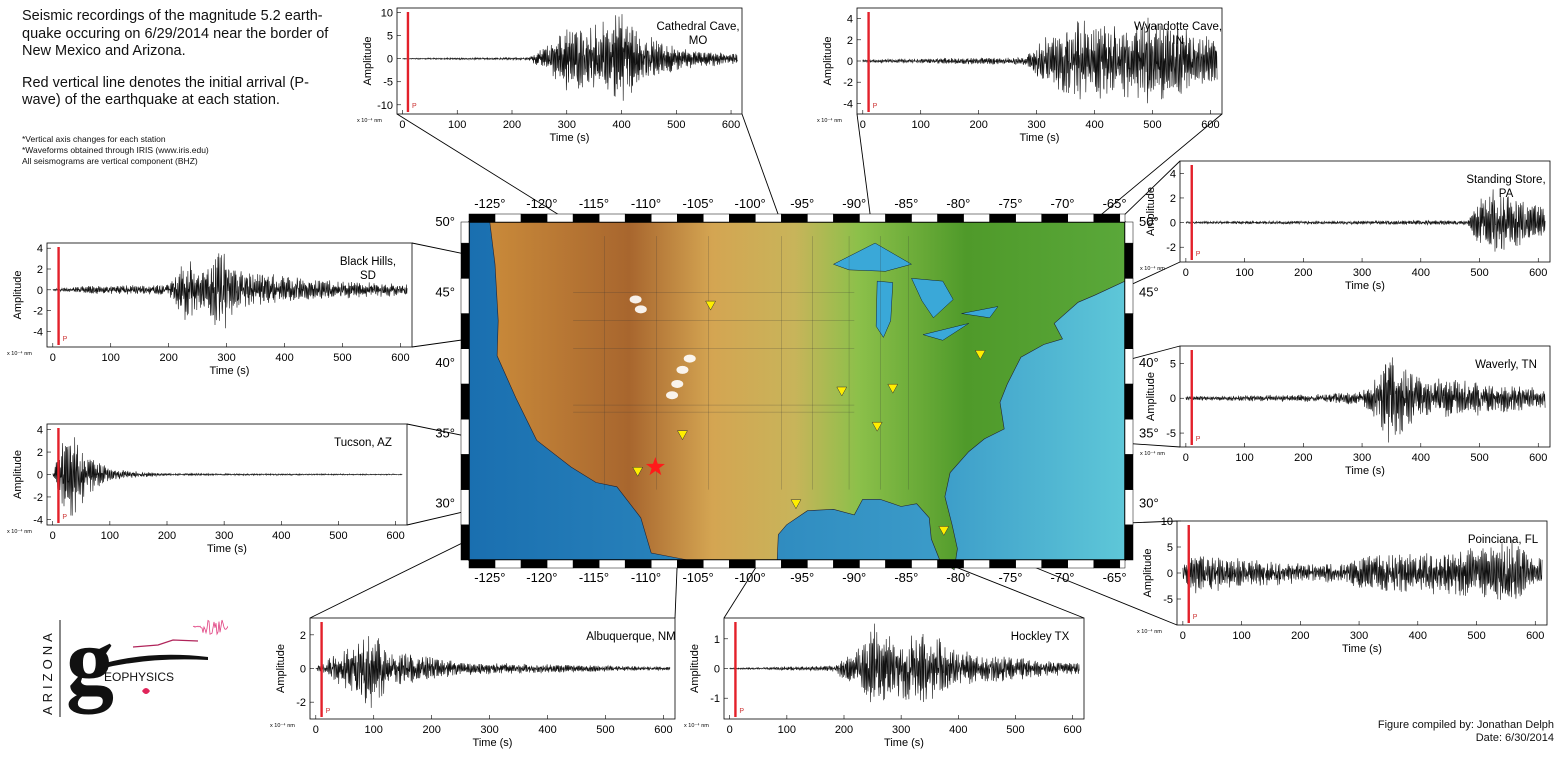 This screenshot has width=1566, height=757. What do you see at coordinates (47, 672) in the screenshot?
I see `logo-arizona-text: ARIZONA` at bounding box center [47, 672].